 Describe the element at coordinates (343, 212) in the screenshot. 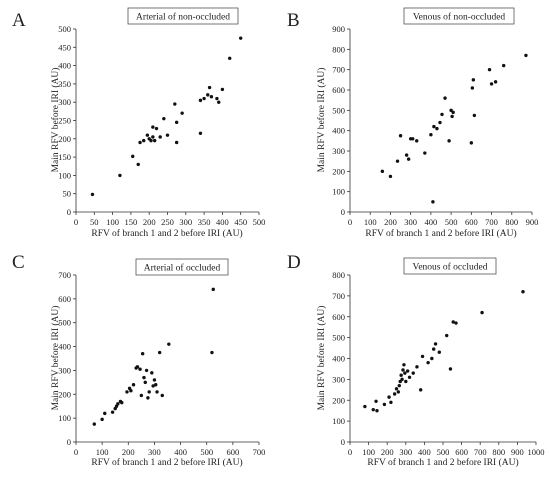

I see `y-tick-label: 0` at that location.